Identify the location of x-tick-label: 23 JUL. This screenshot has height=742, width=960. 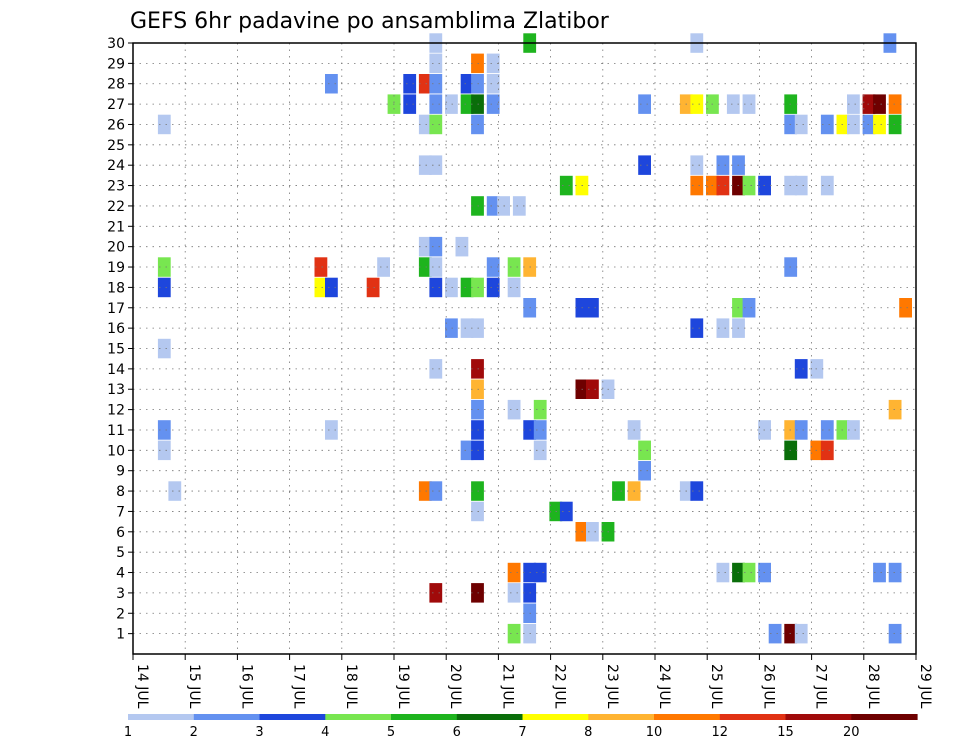
(612, 686).